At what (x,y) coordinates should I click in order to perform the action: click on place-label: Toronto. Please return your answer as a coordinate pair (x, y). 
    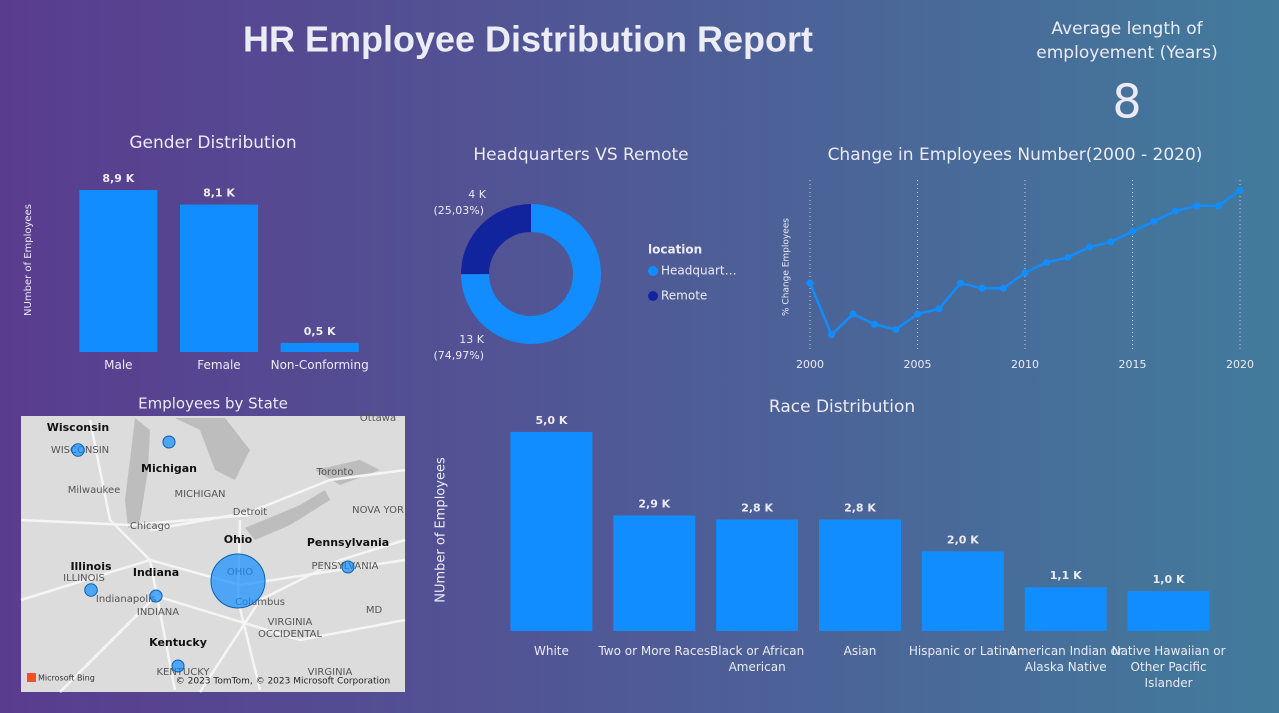
    Looking at the image, I should click on (335, 472).